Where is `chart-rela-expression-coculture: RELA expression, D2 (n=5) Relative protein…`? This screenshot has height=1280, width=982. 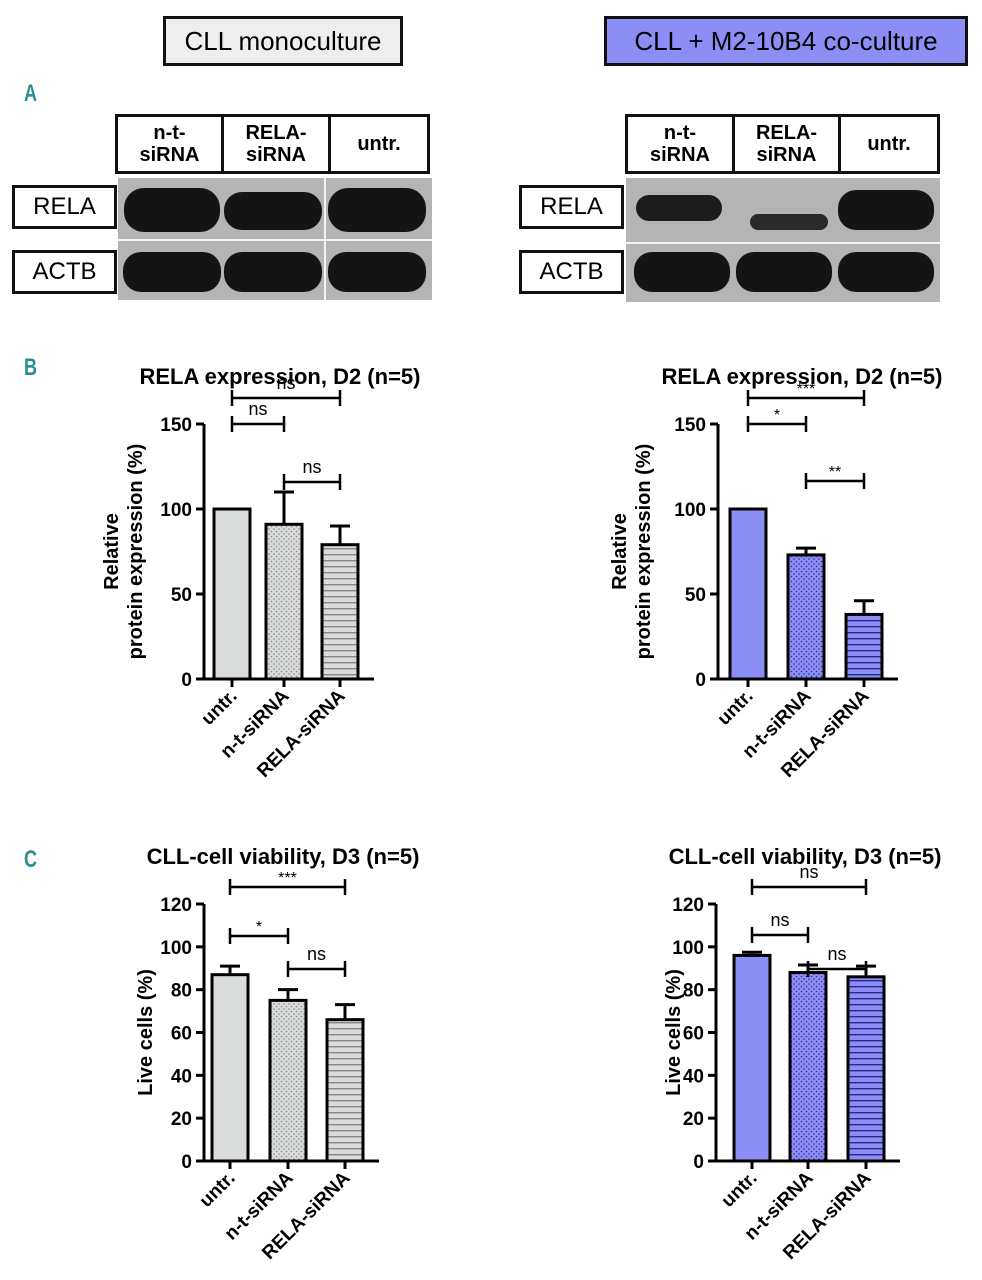 chart-rela-expression-coculture: RELA expression, D2 (n=5) Relative protein… is located at coordinates (776, 573).